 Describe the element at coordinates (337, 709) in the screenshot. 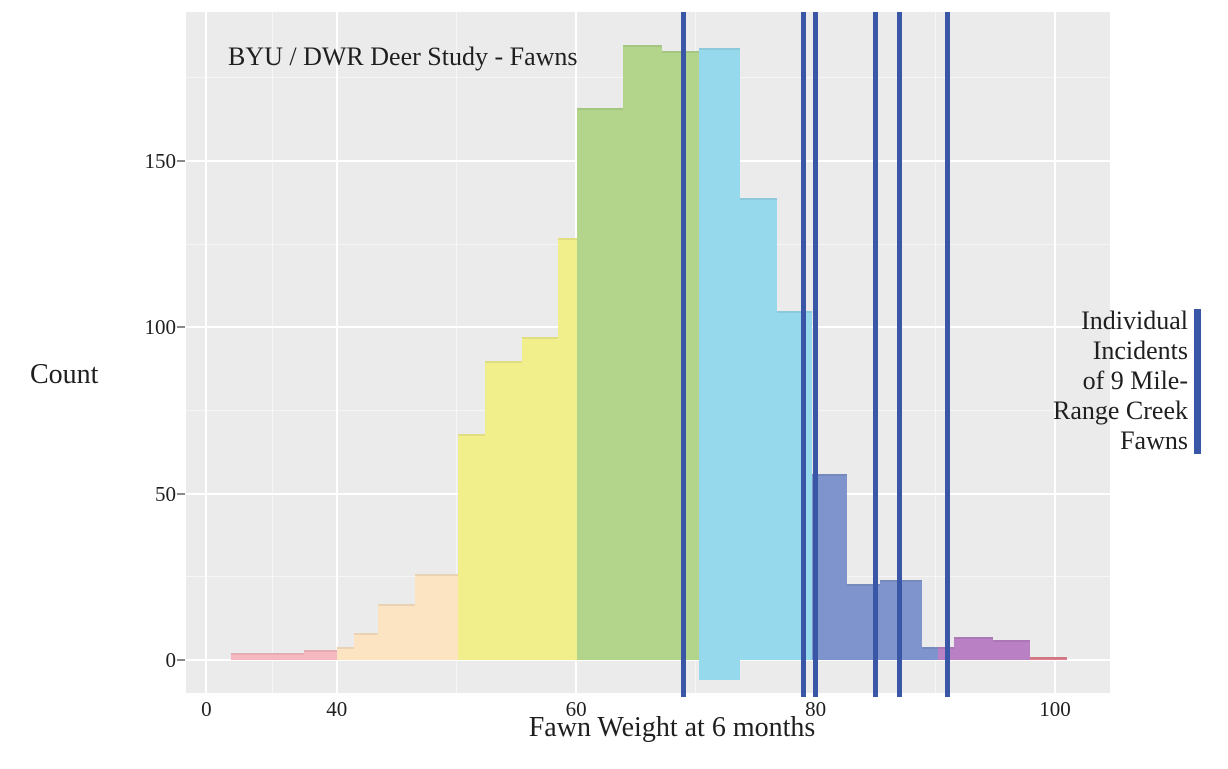

I see `x-tick-label: 40` at that location.